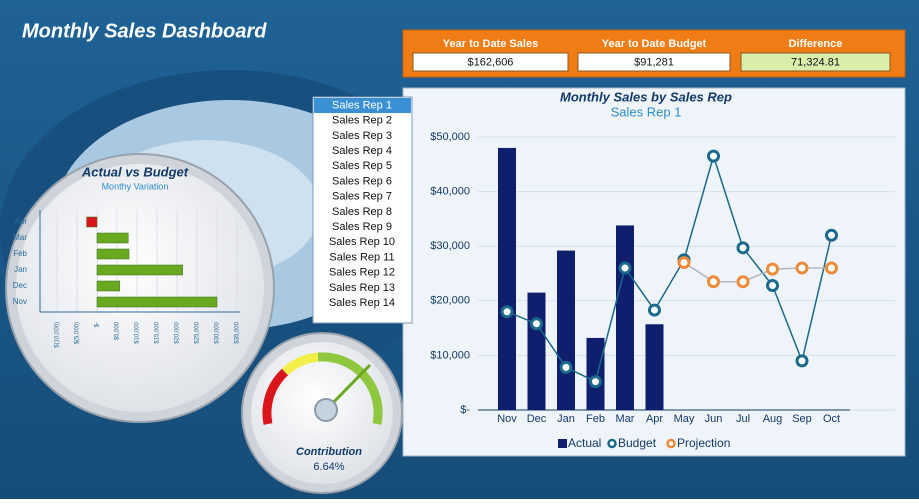 This screenshot has height=504, width=919. Describe the element at coordinates (684, 419) in the screenshot. I see `x-tick-label: May` at that location.